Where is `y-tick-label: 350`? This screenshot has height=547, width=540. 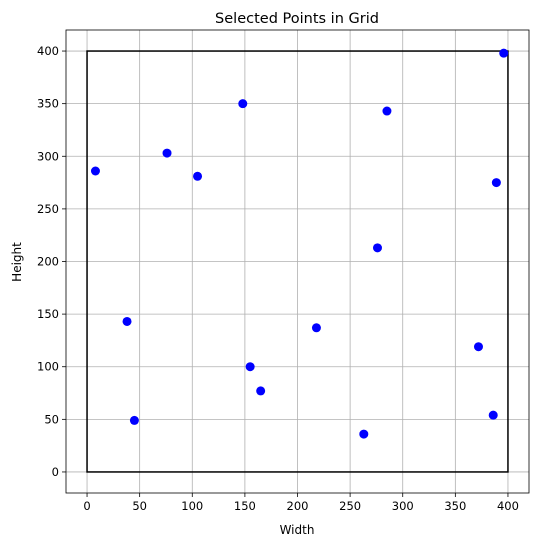 y-tick-label: 350 is located at coordinates (48, 104).